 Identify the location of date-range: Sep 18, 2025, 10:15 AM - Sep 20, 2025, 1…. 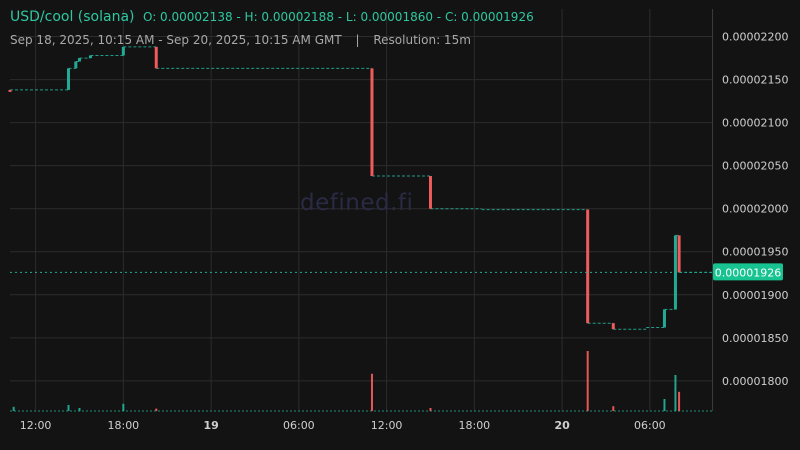
(176, 40).